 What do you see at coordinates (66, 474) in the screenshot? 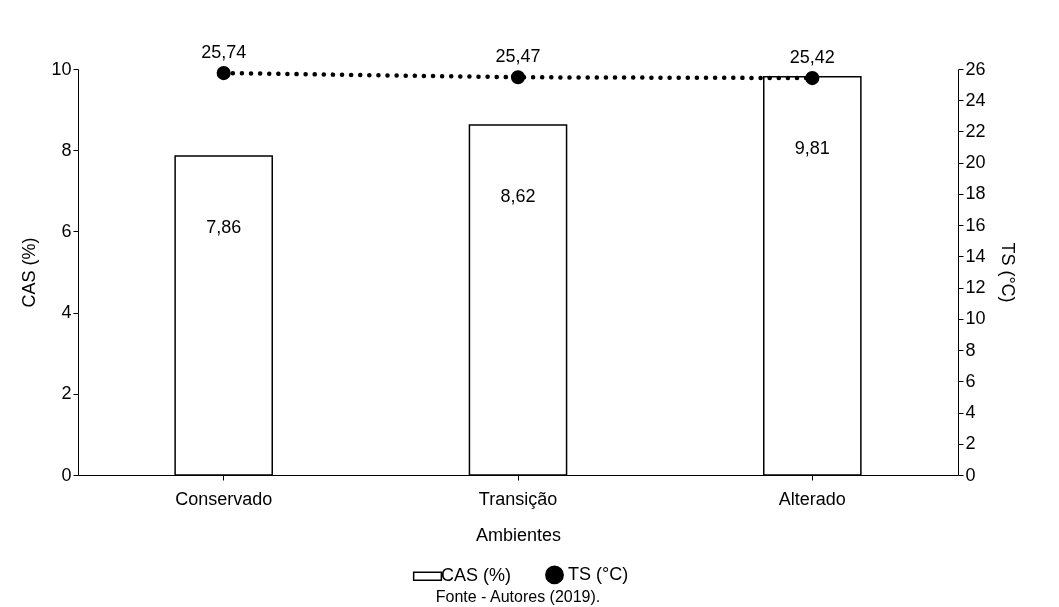
I see `y-tick-label: 0` at bounding box center [66, 474].